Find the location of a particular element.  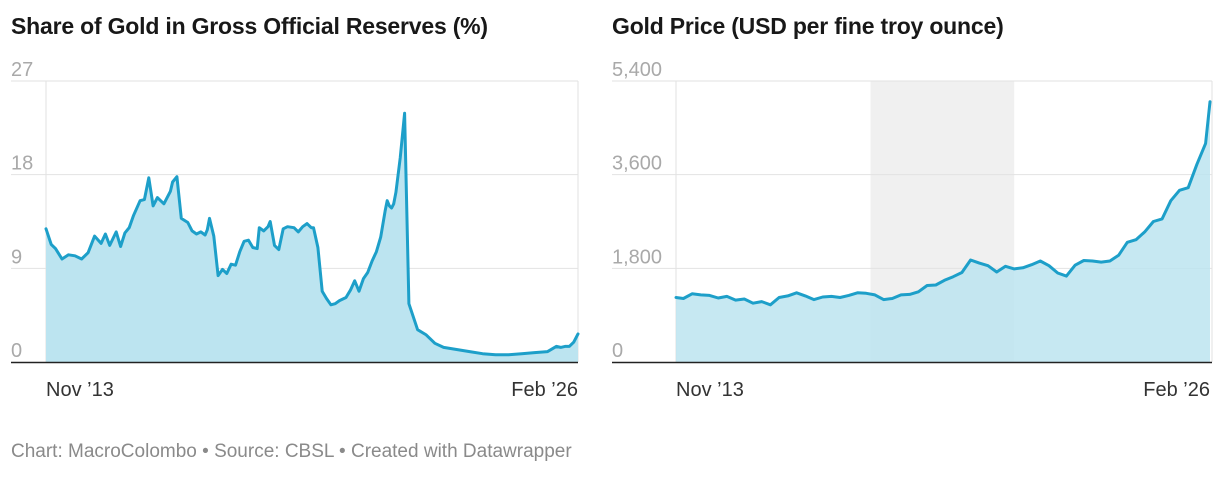

y-tick-label: 9 is located at coordinates (16, 257).